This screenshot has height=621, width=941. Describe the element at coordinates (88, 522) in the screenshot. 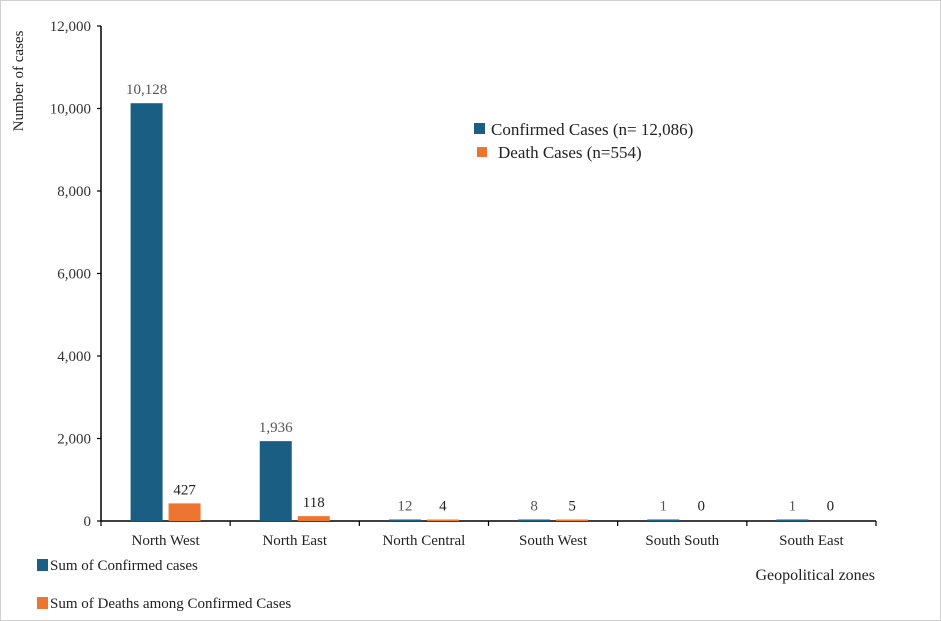

I see `y-tick-label: 0` at that location.